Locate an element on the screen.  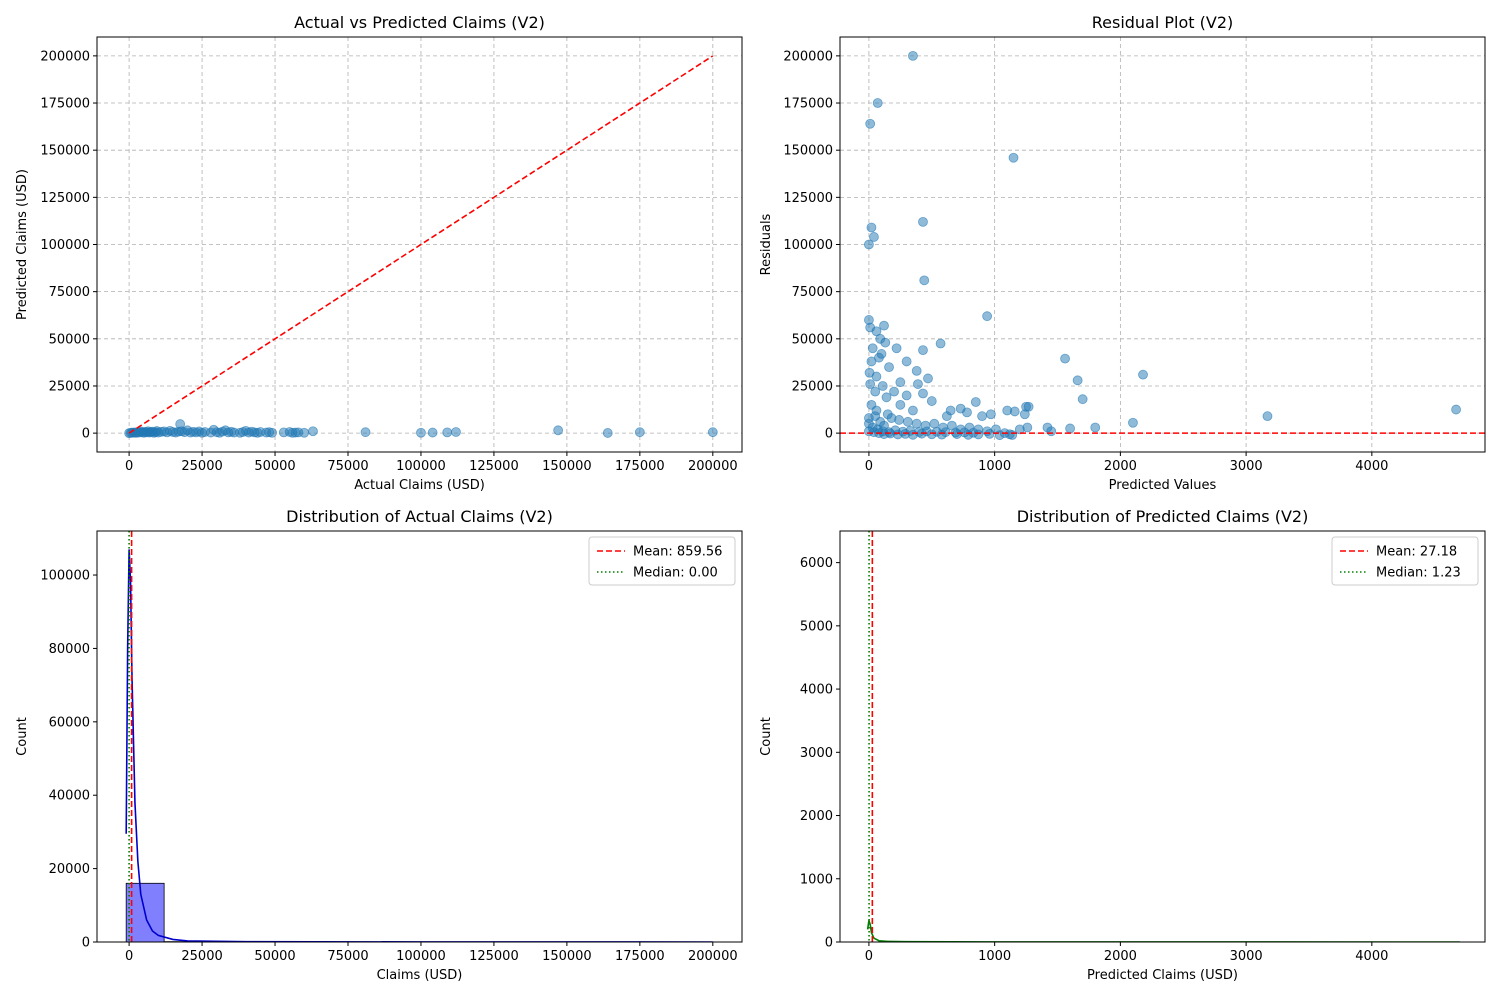
y-tick-label: 50000 is located at coordinates (69, 339).